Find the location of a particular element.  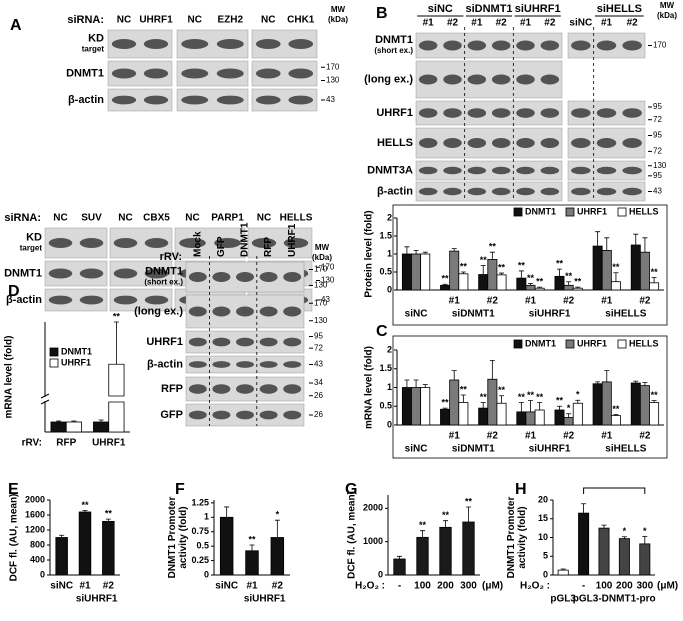

mw-label: 26 is located at coordinates (318, 414).